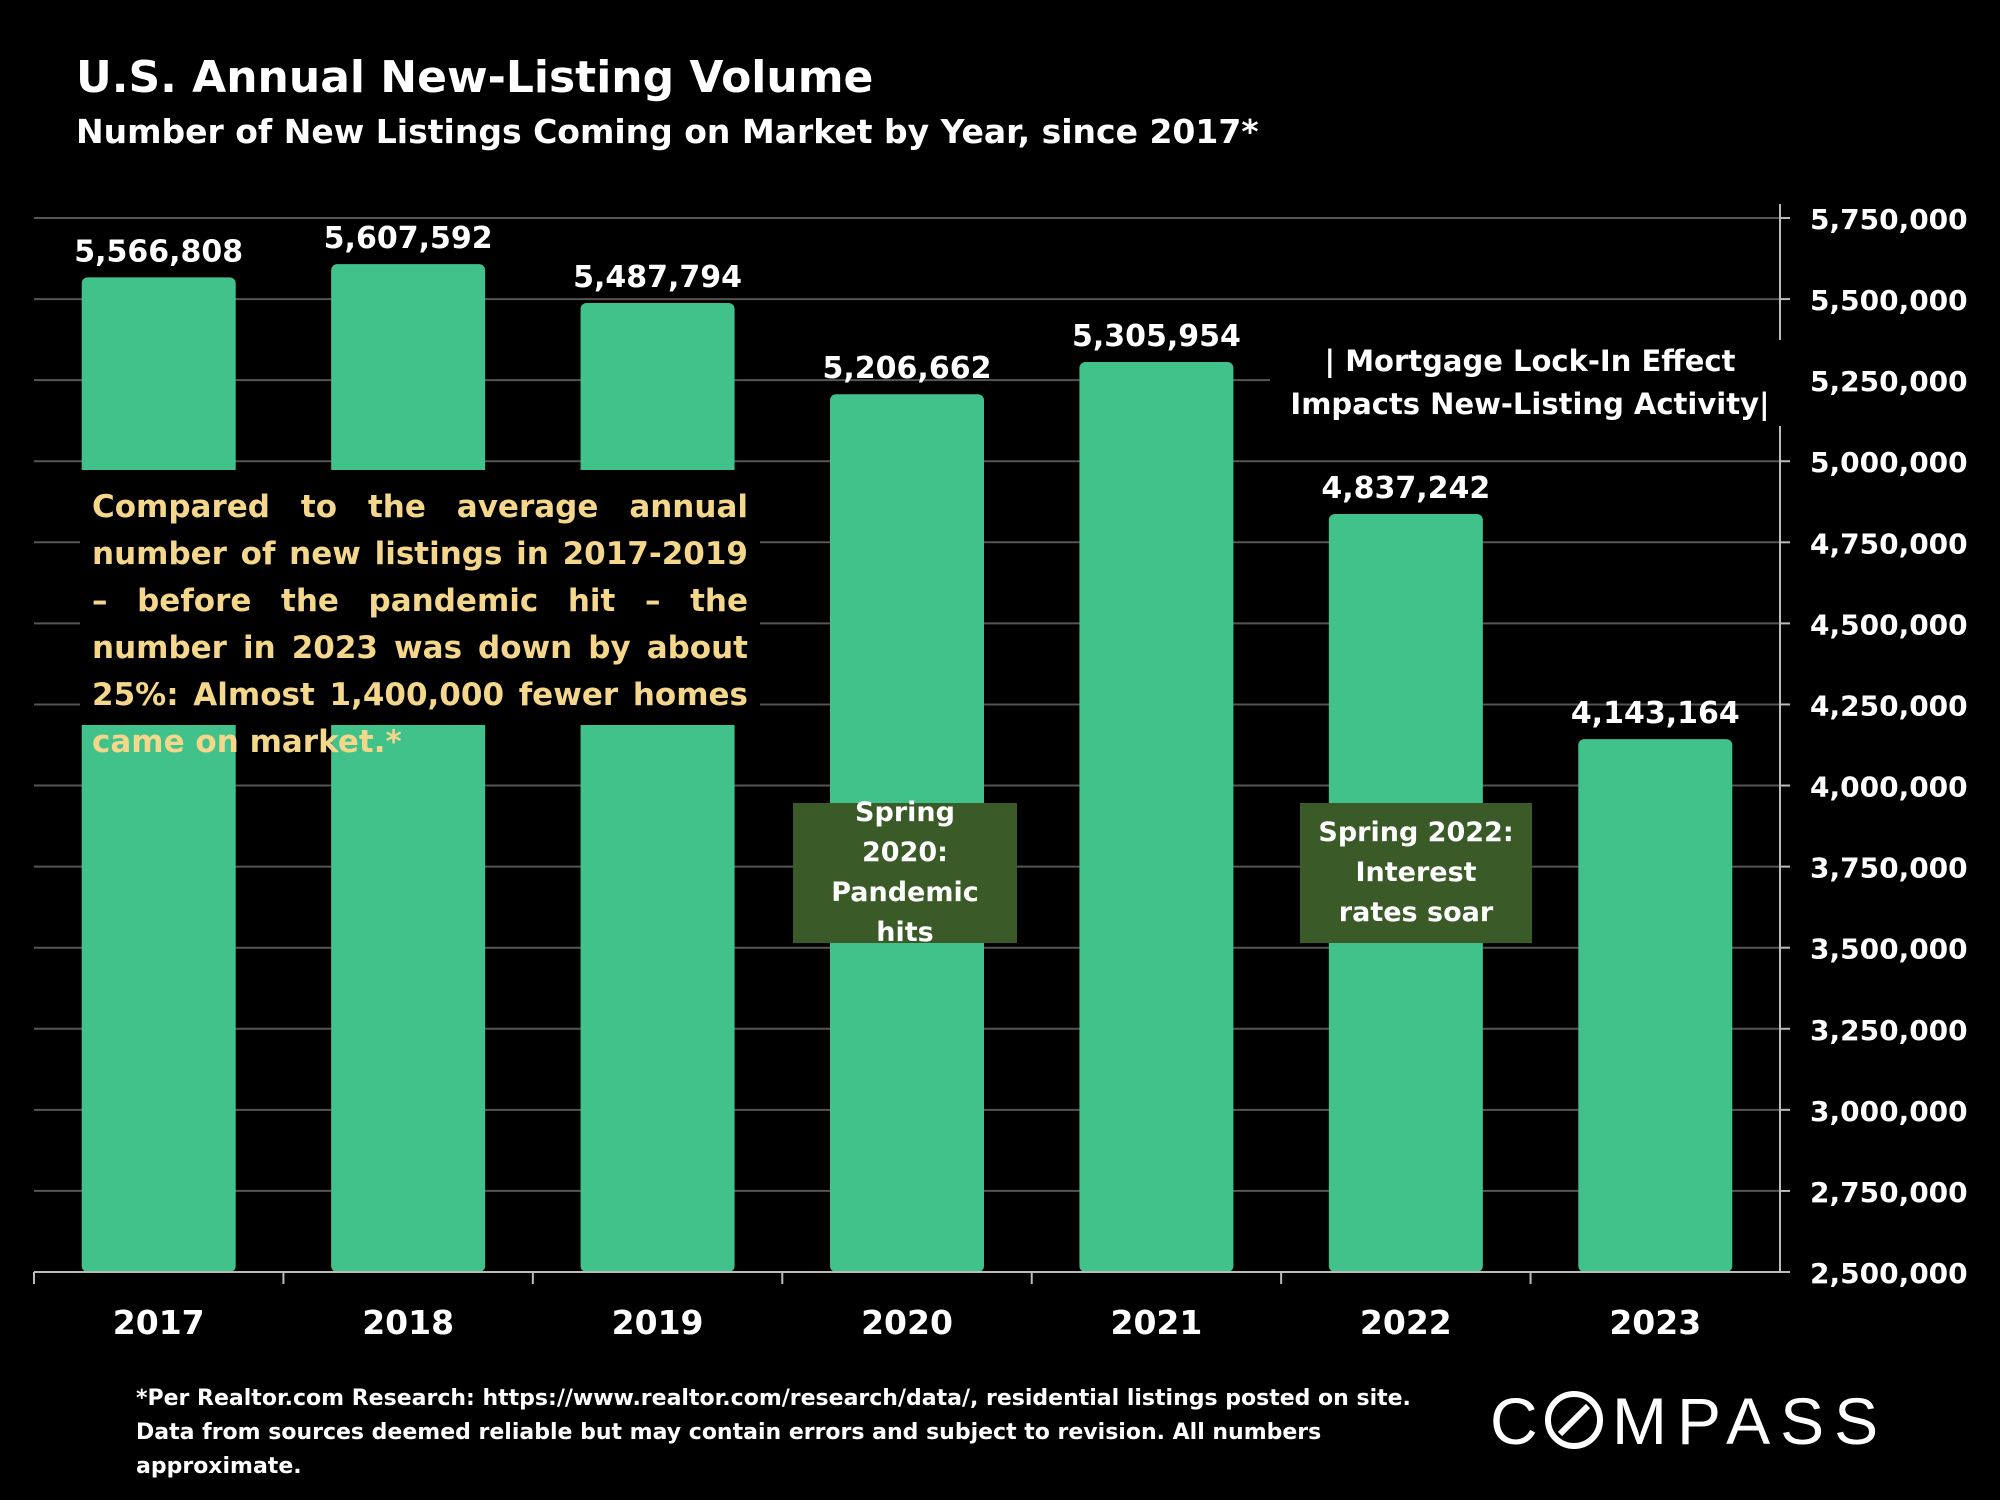 Image resolution: width=2000 pixels, height=1500 pixels. What do you see at coordinates (1655, 1322) in the screenshot?
I see `x-tick-label: 2023` at bounding box center [1655, 1322].